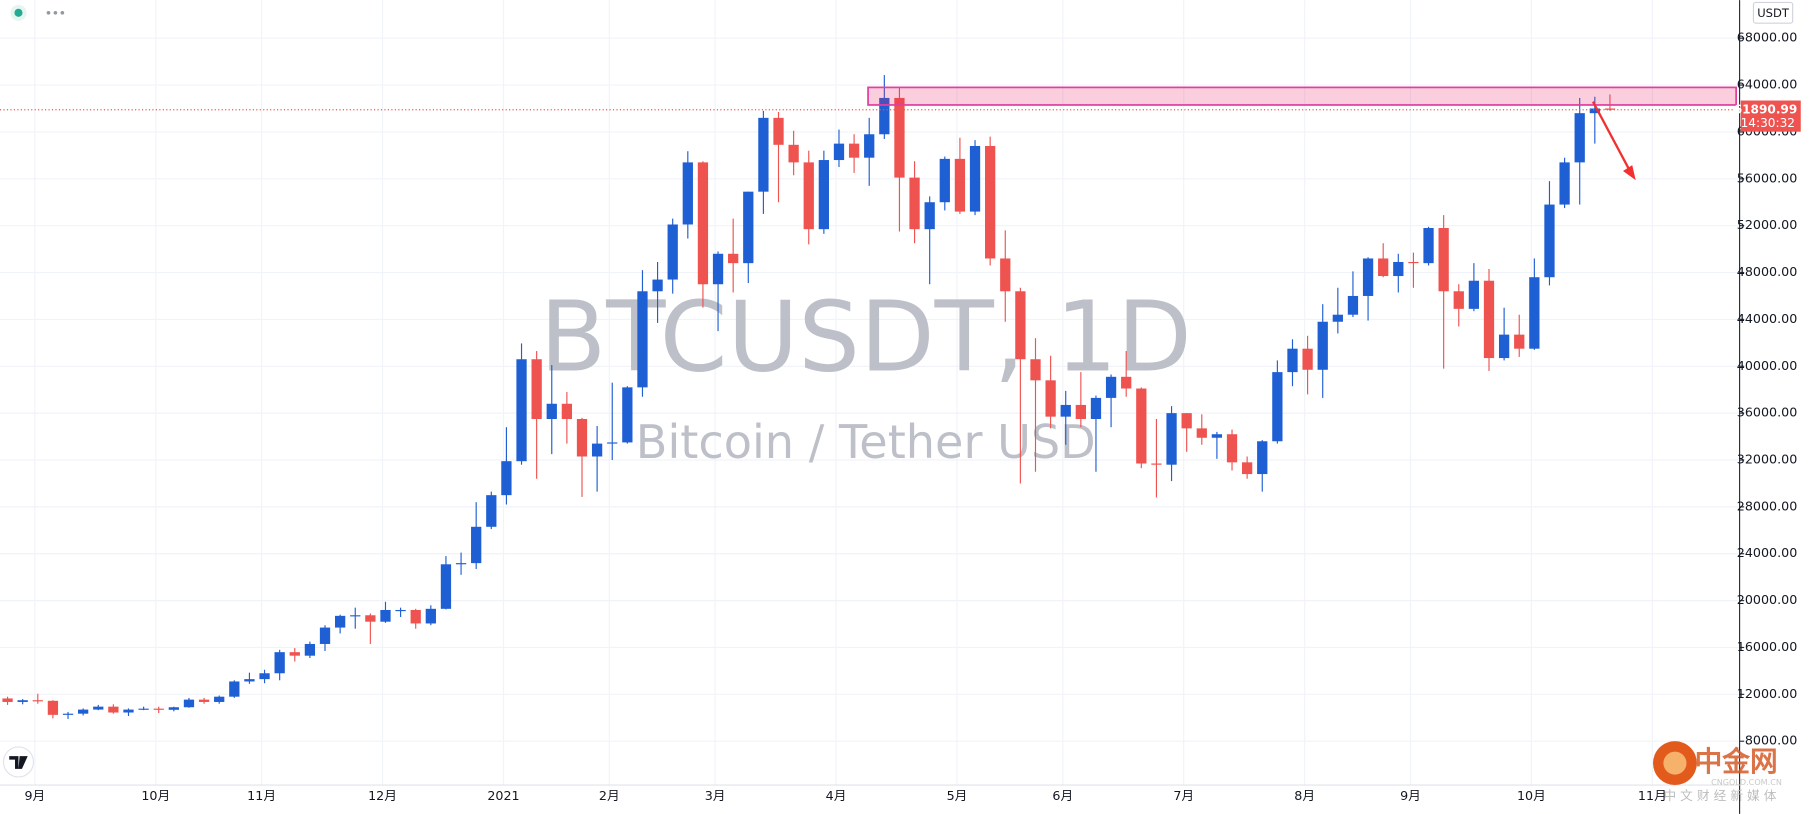  Describe the element at coordinates (55, 12) in the screenshot. I see `menu-dots` at that location.